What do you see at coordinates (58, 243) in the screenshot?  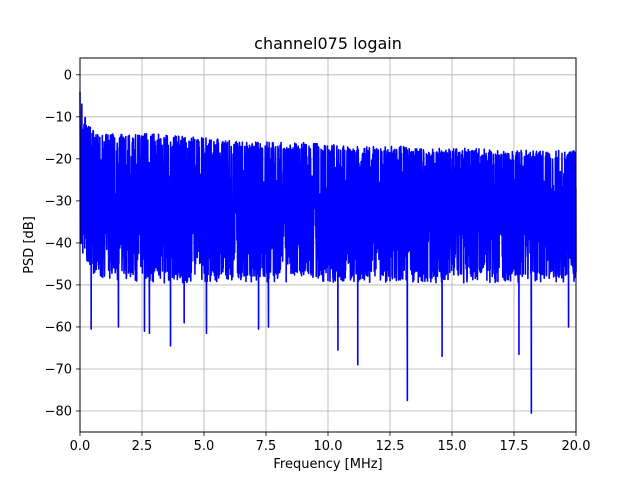 I see `y-tick-label: −40` at bounding box center [58, 243].